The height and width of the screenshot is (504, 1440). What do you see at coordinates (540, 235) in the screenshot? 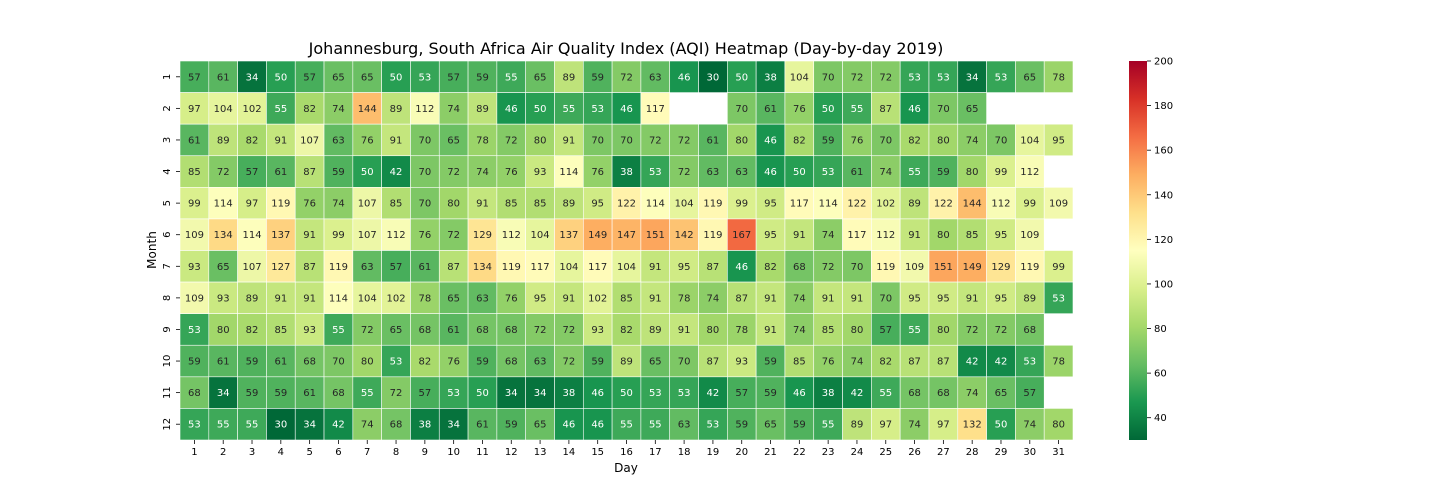
I see `cell-value-label: 104` at bounding box center [540, 235].